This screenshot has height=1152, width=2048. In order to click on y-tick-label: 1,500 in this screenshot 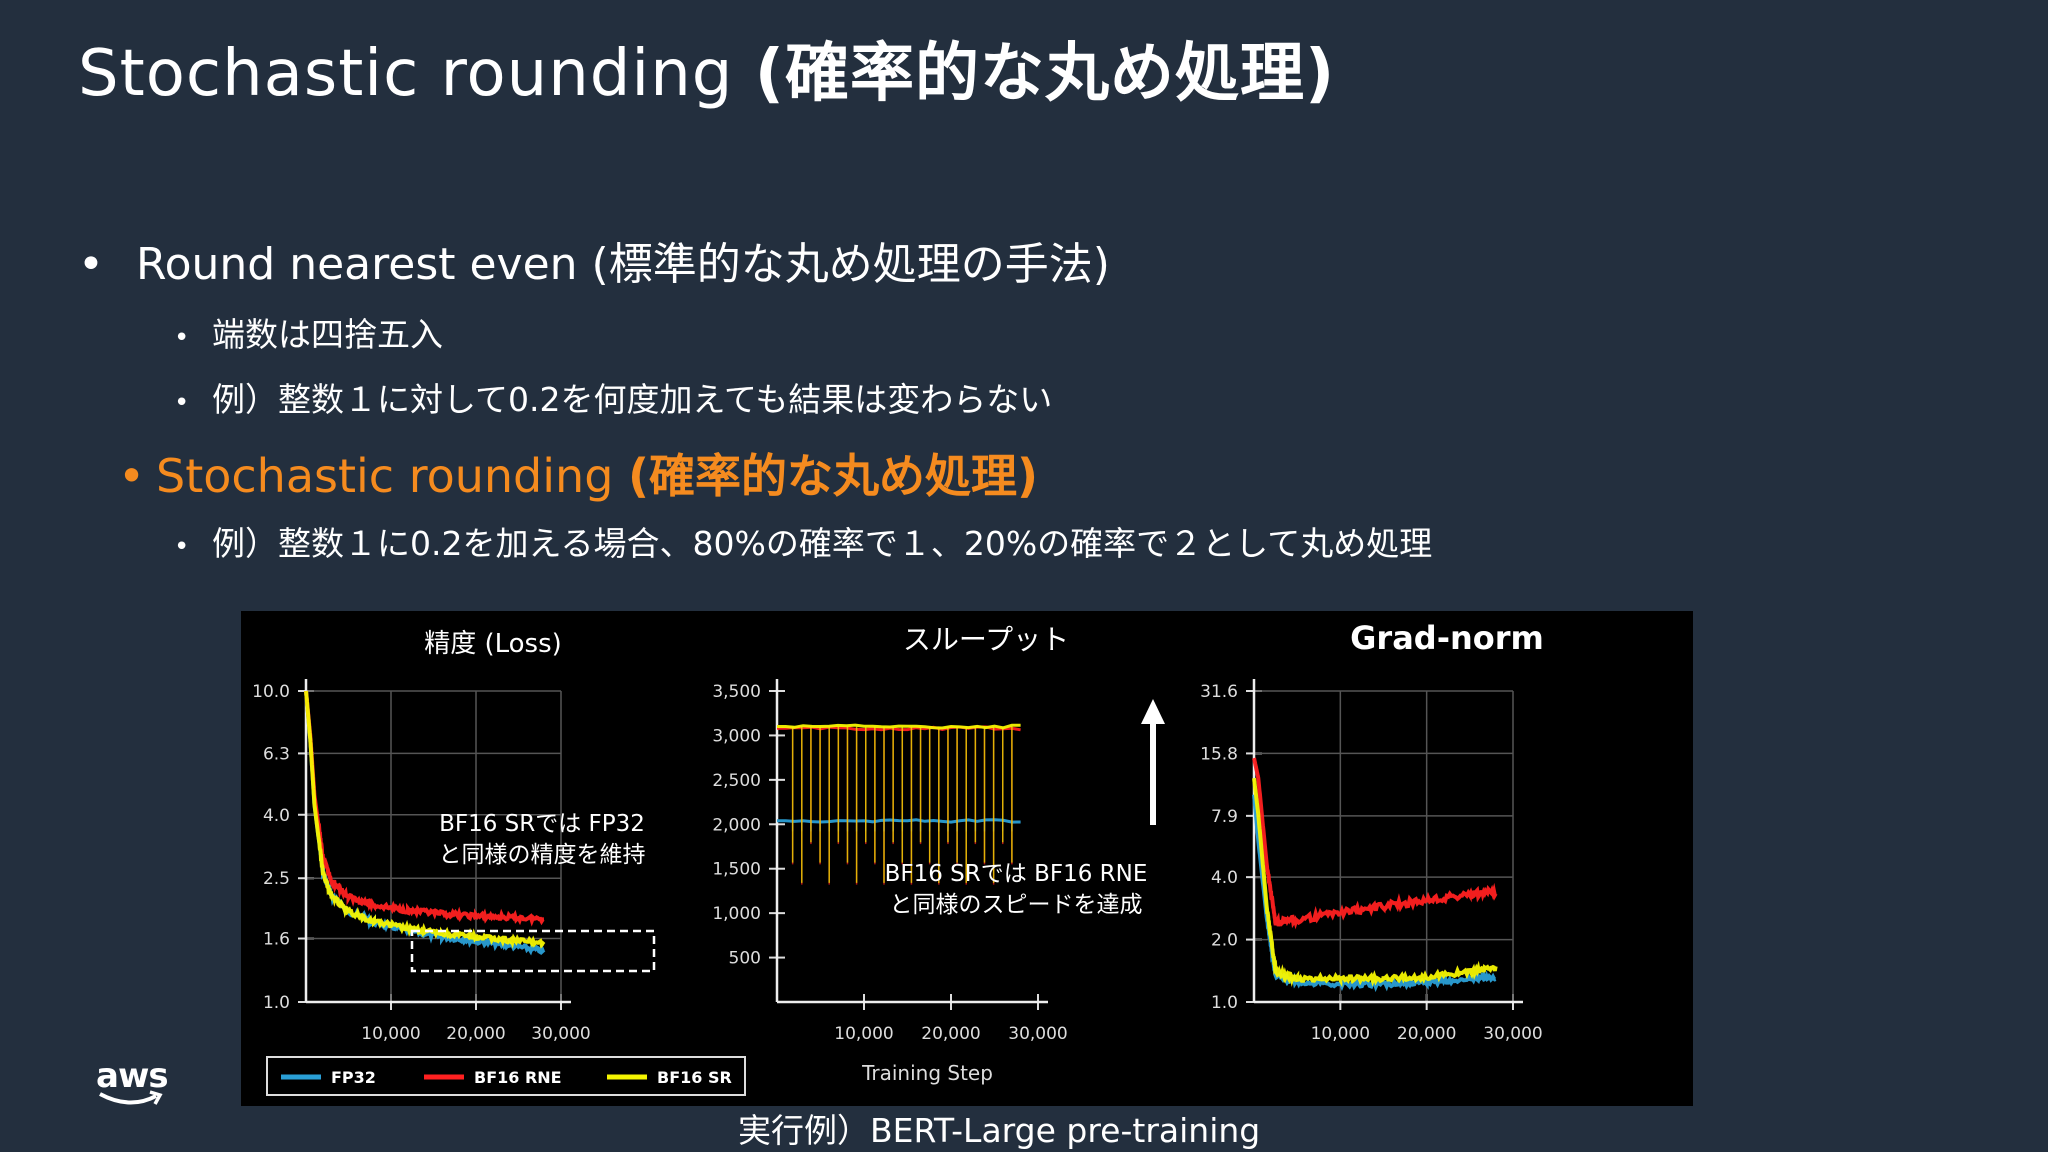, I will do `click(736, 870)`.